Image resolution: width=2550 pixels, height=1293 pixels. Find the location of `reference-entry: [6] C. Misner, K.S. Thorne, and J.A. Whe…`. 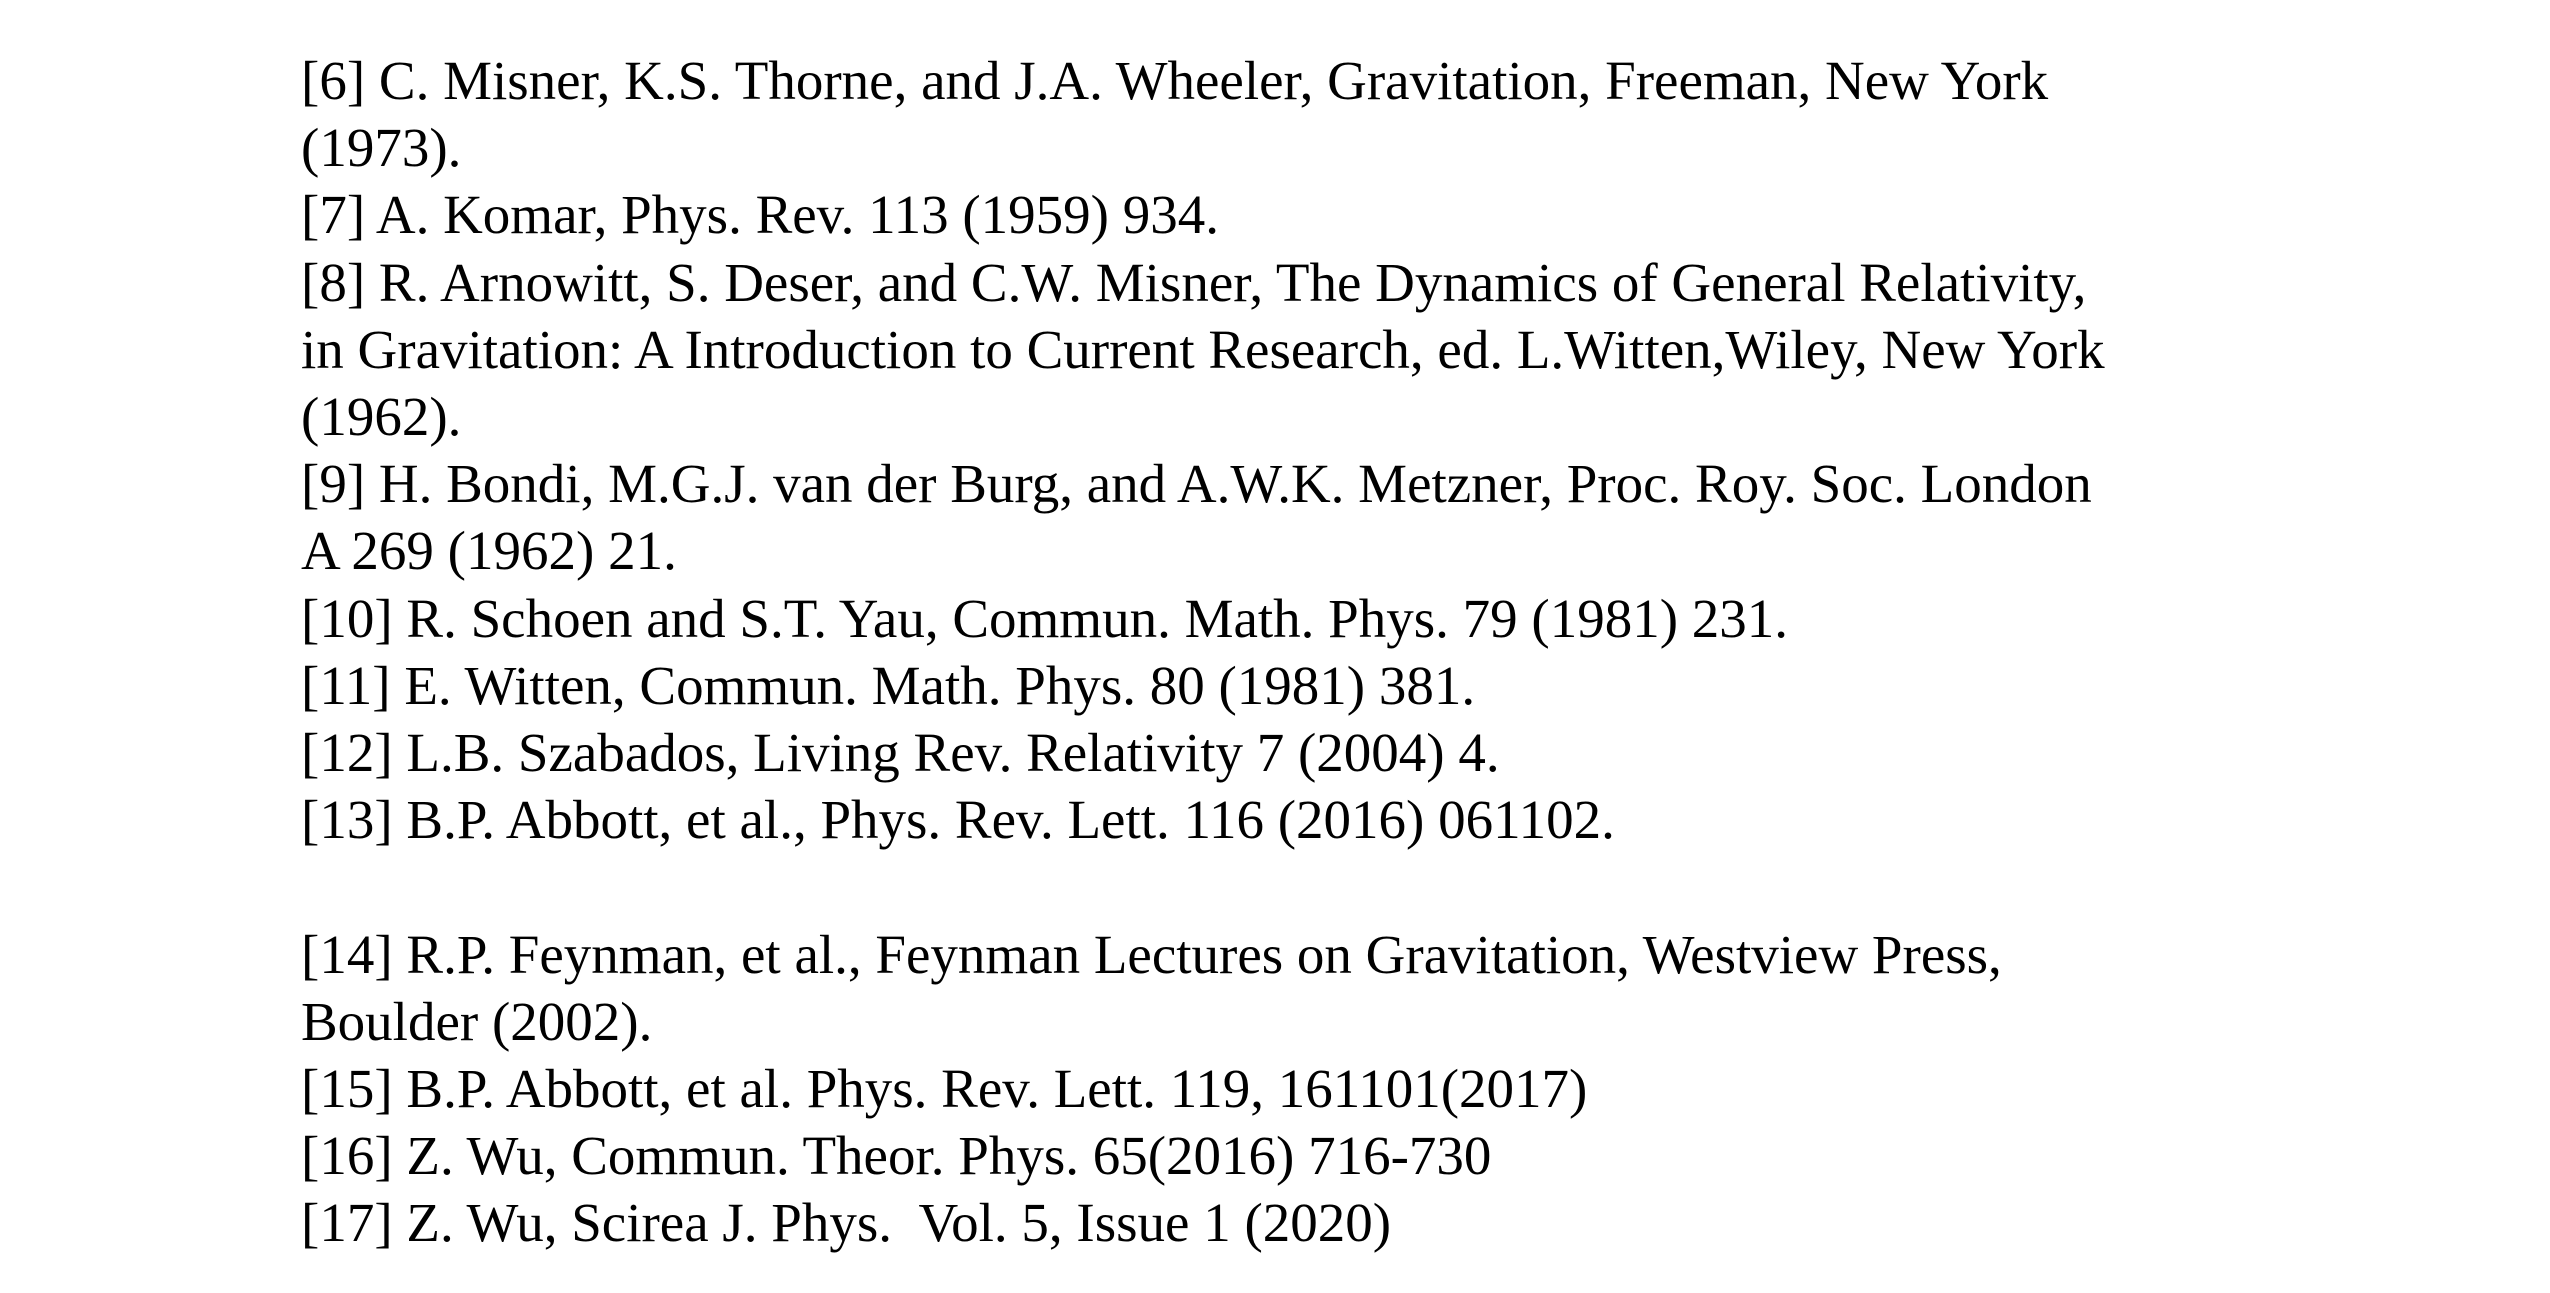

reference-entry: [6] C. Misner, K.S. Thorne, and J.A. Whe… is located at coordinates (1203, 114).